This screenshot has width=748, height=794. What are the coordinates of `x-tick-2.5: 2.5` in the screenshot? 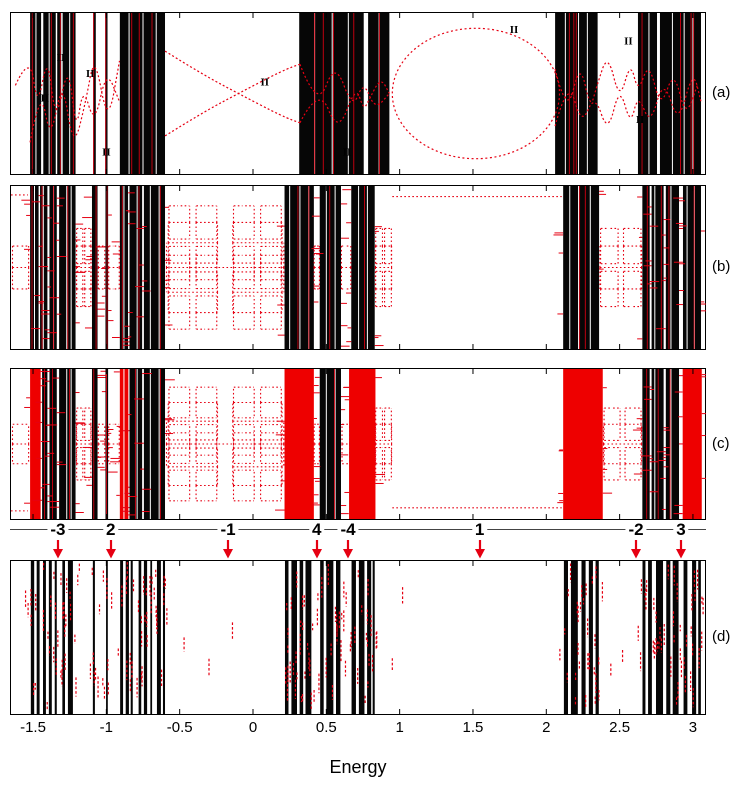 It's located at (620, 727).